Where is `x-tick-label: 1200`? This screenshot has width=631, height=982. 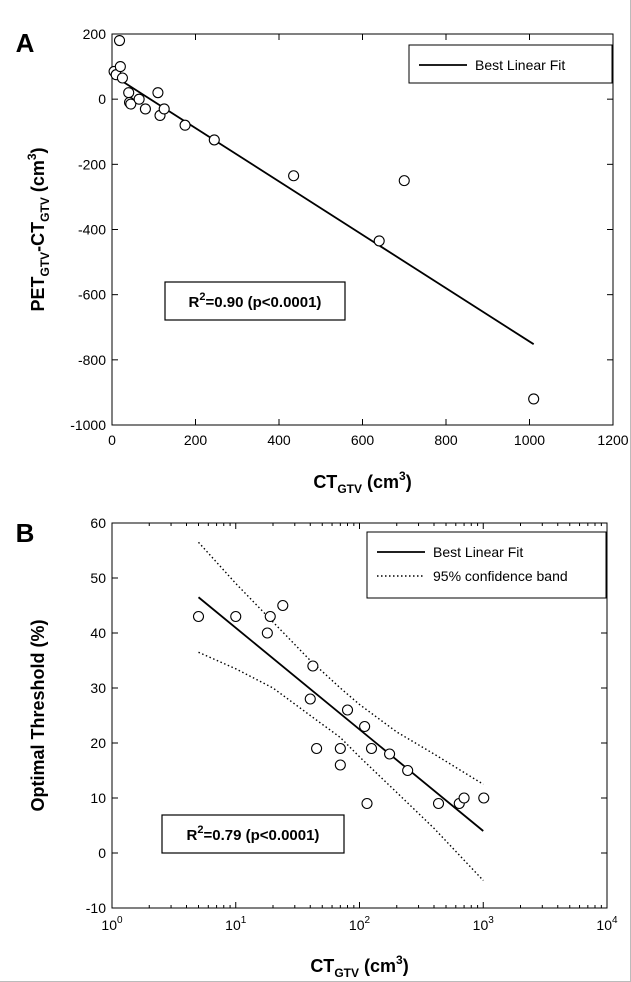
x-tick-label: 1200 is located at coordinates (612, 440).